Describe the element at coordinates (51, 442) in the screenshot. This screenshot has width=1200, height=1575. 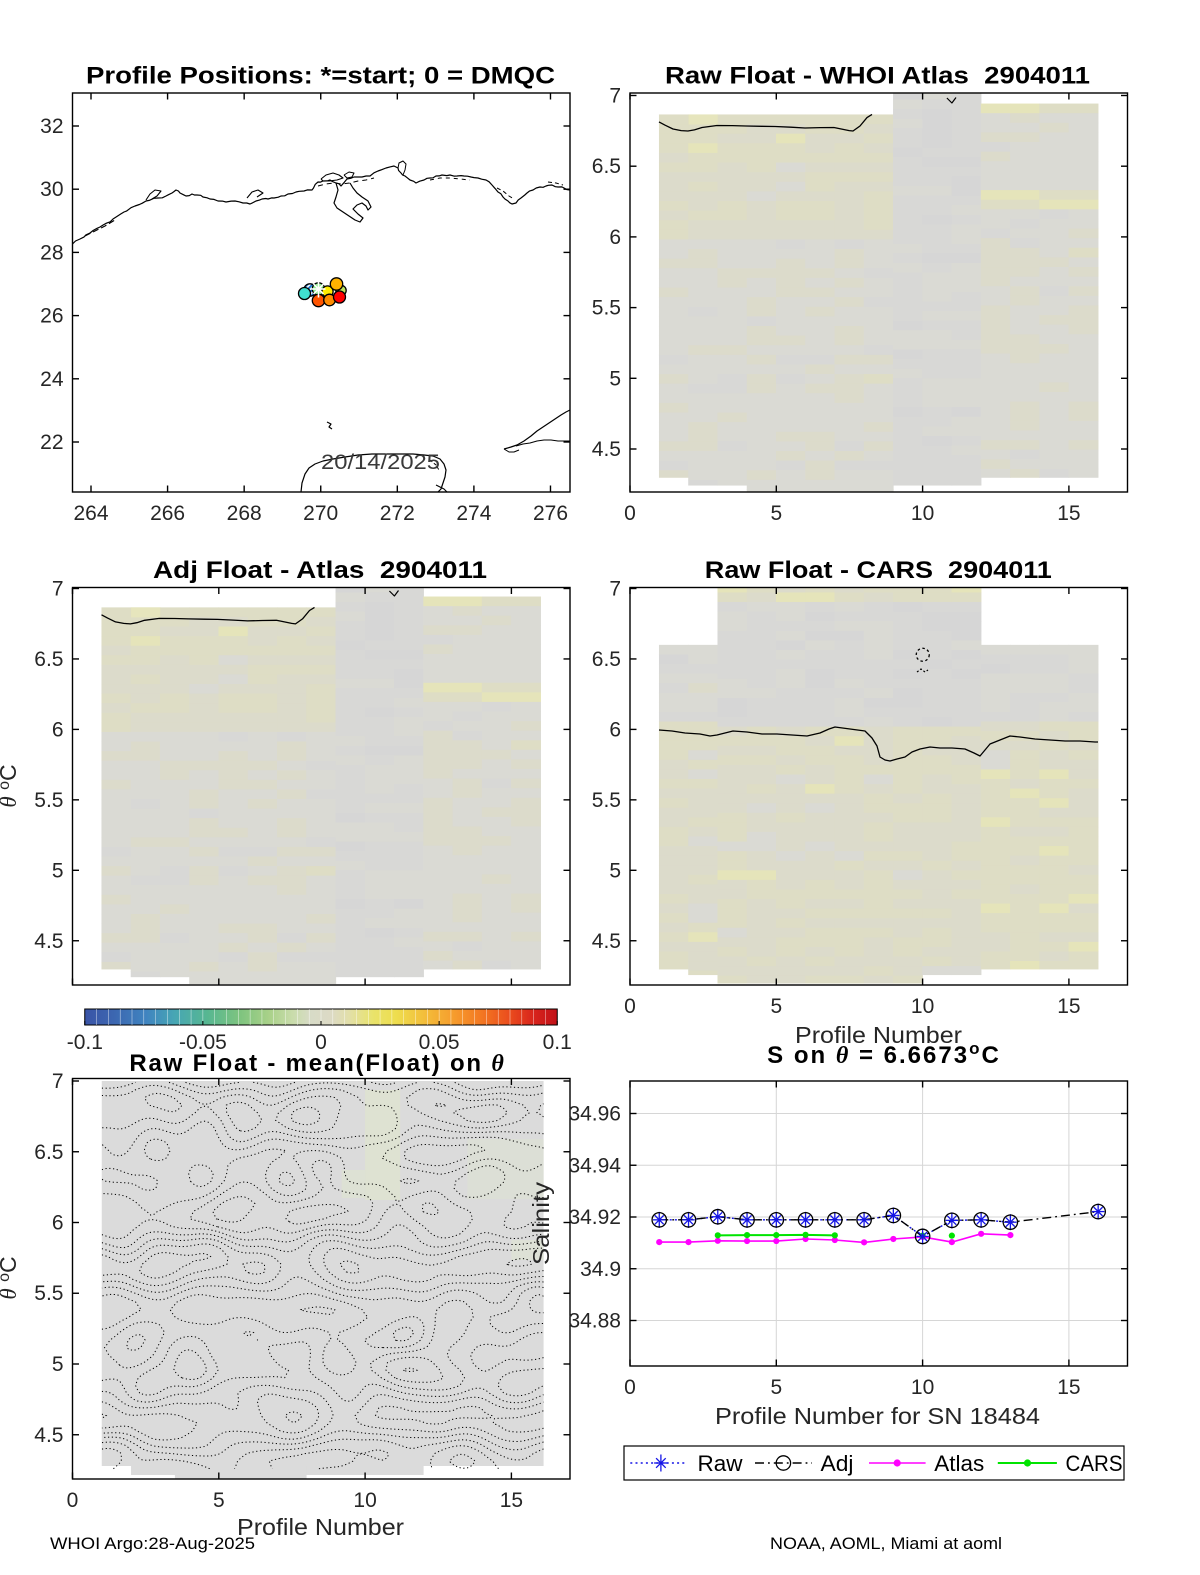
I see `svg-text: 22` at that location.